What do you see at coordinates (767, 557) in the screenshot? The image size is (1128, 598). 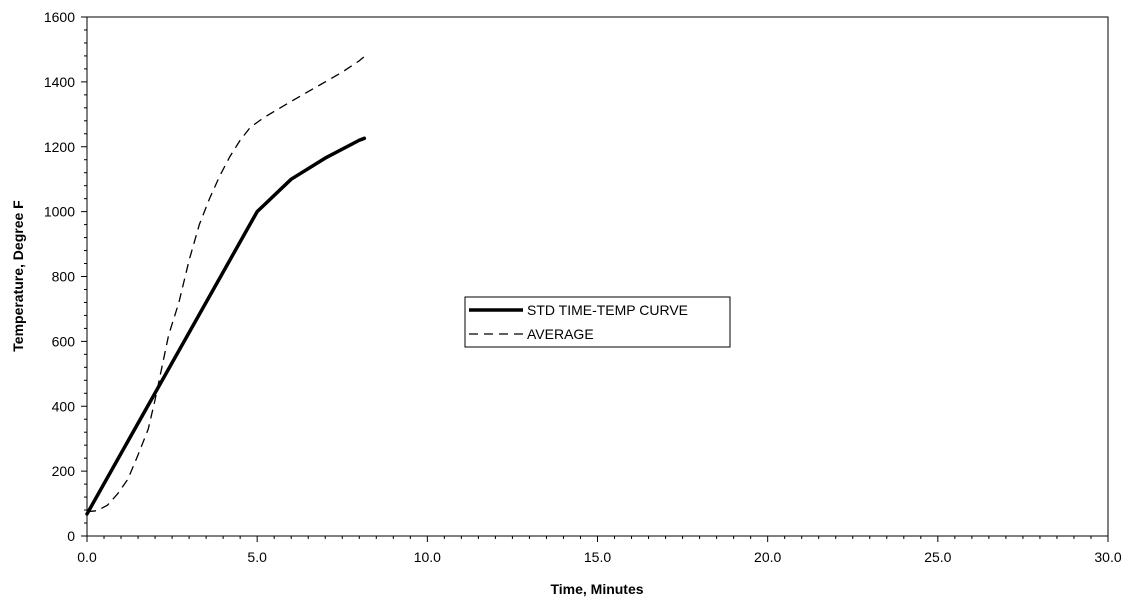 I see `x-tick-label: 20.0` at bounding box center [767, 557].